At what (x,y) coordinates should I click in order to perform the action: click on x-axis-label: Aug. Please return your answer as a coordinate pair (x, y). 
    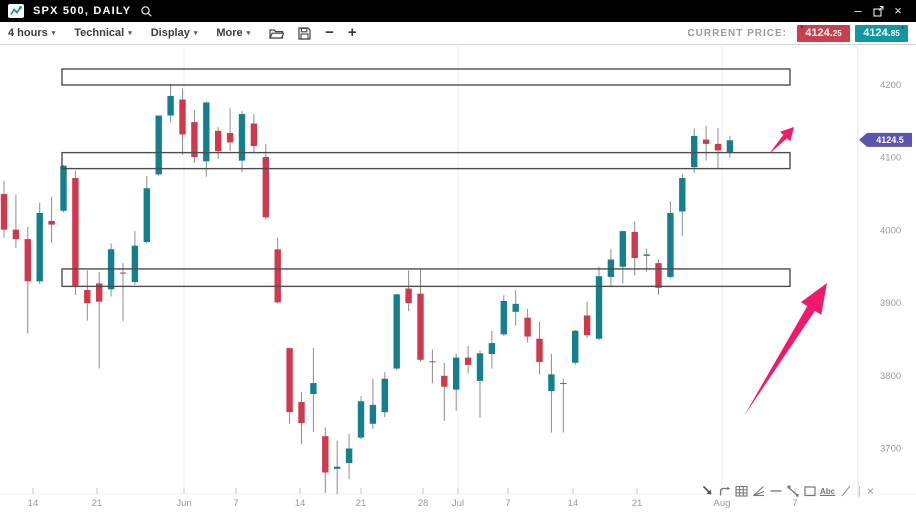
    Looking at the image, I should click on (722, 503).